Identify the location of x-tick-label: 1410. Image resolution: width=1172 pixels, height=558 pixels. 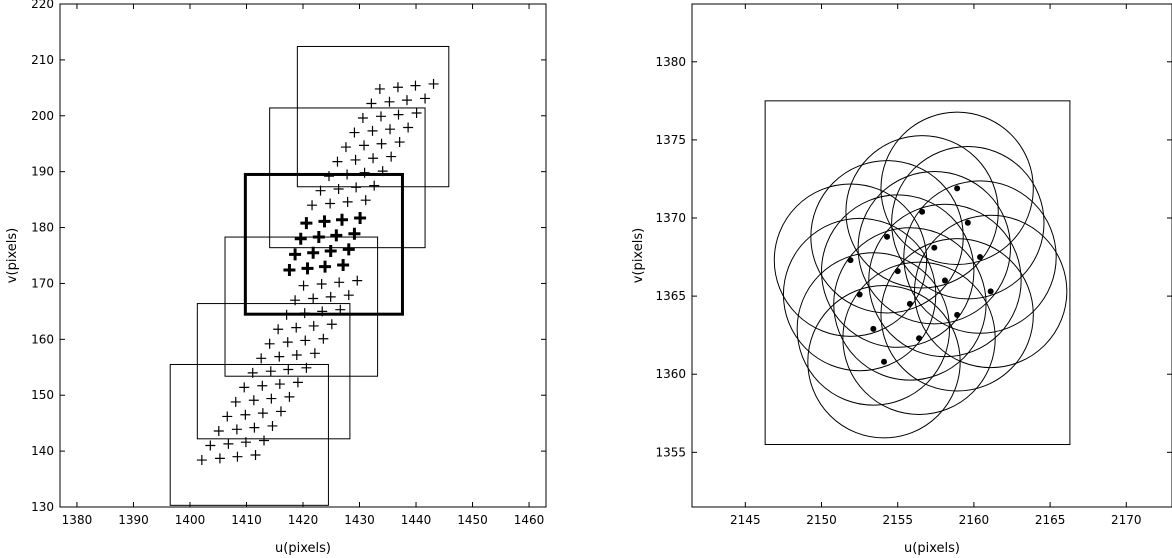
(246, 520).